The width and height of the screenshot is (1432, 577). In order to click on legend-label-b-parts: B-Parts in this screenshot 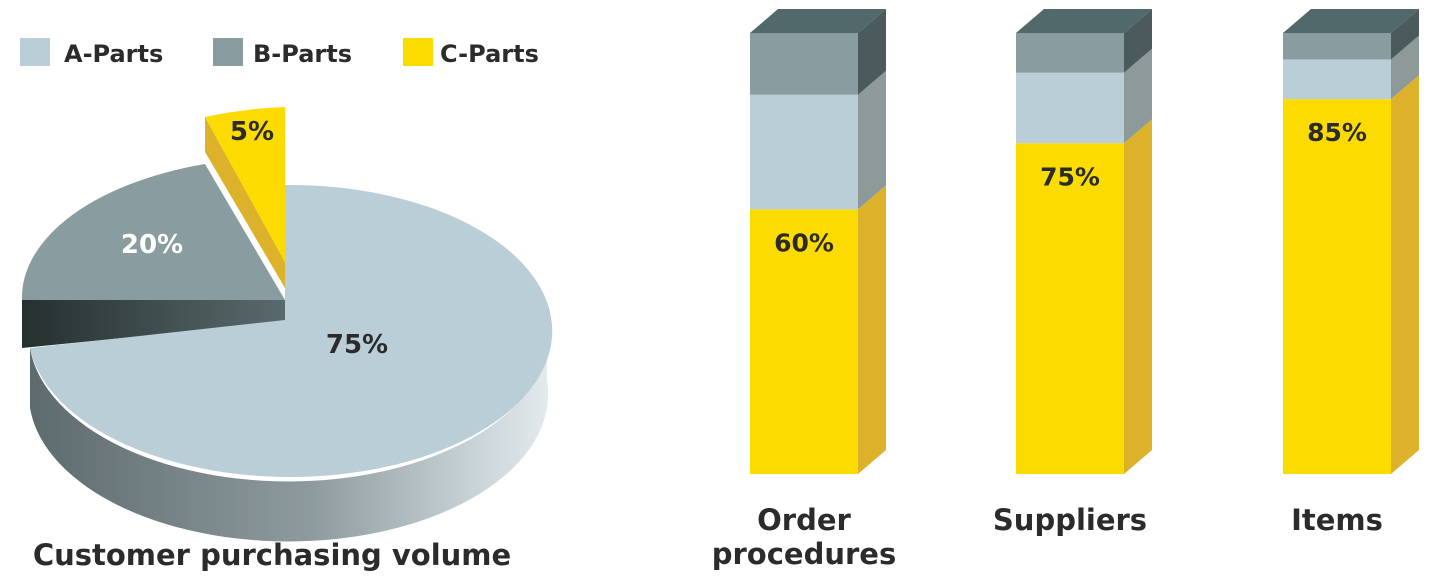, I will do `click(302, 54)`.